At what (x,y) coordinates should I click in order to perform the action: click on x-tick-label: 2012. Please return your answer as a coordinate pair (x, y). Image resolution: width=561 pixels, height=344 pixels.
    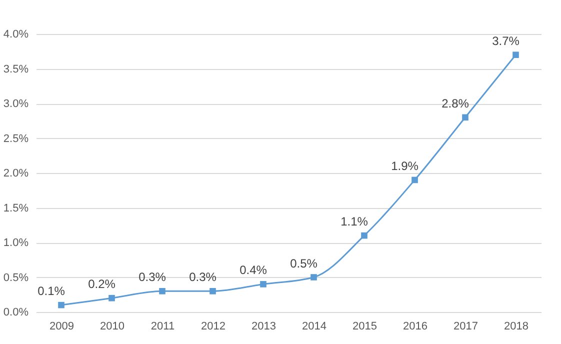
    Looking at the image, I should click on (213, 326).